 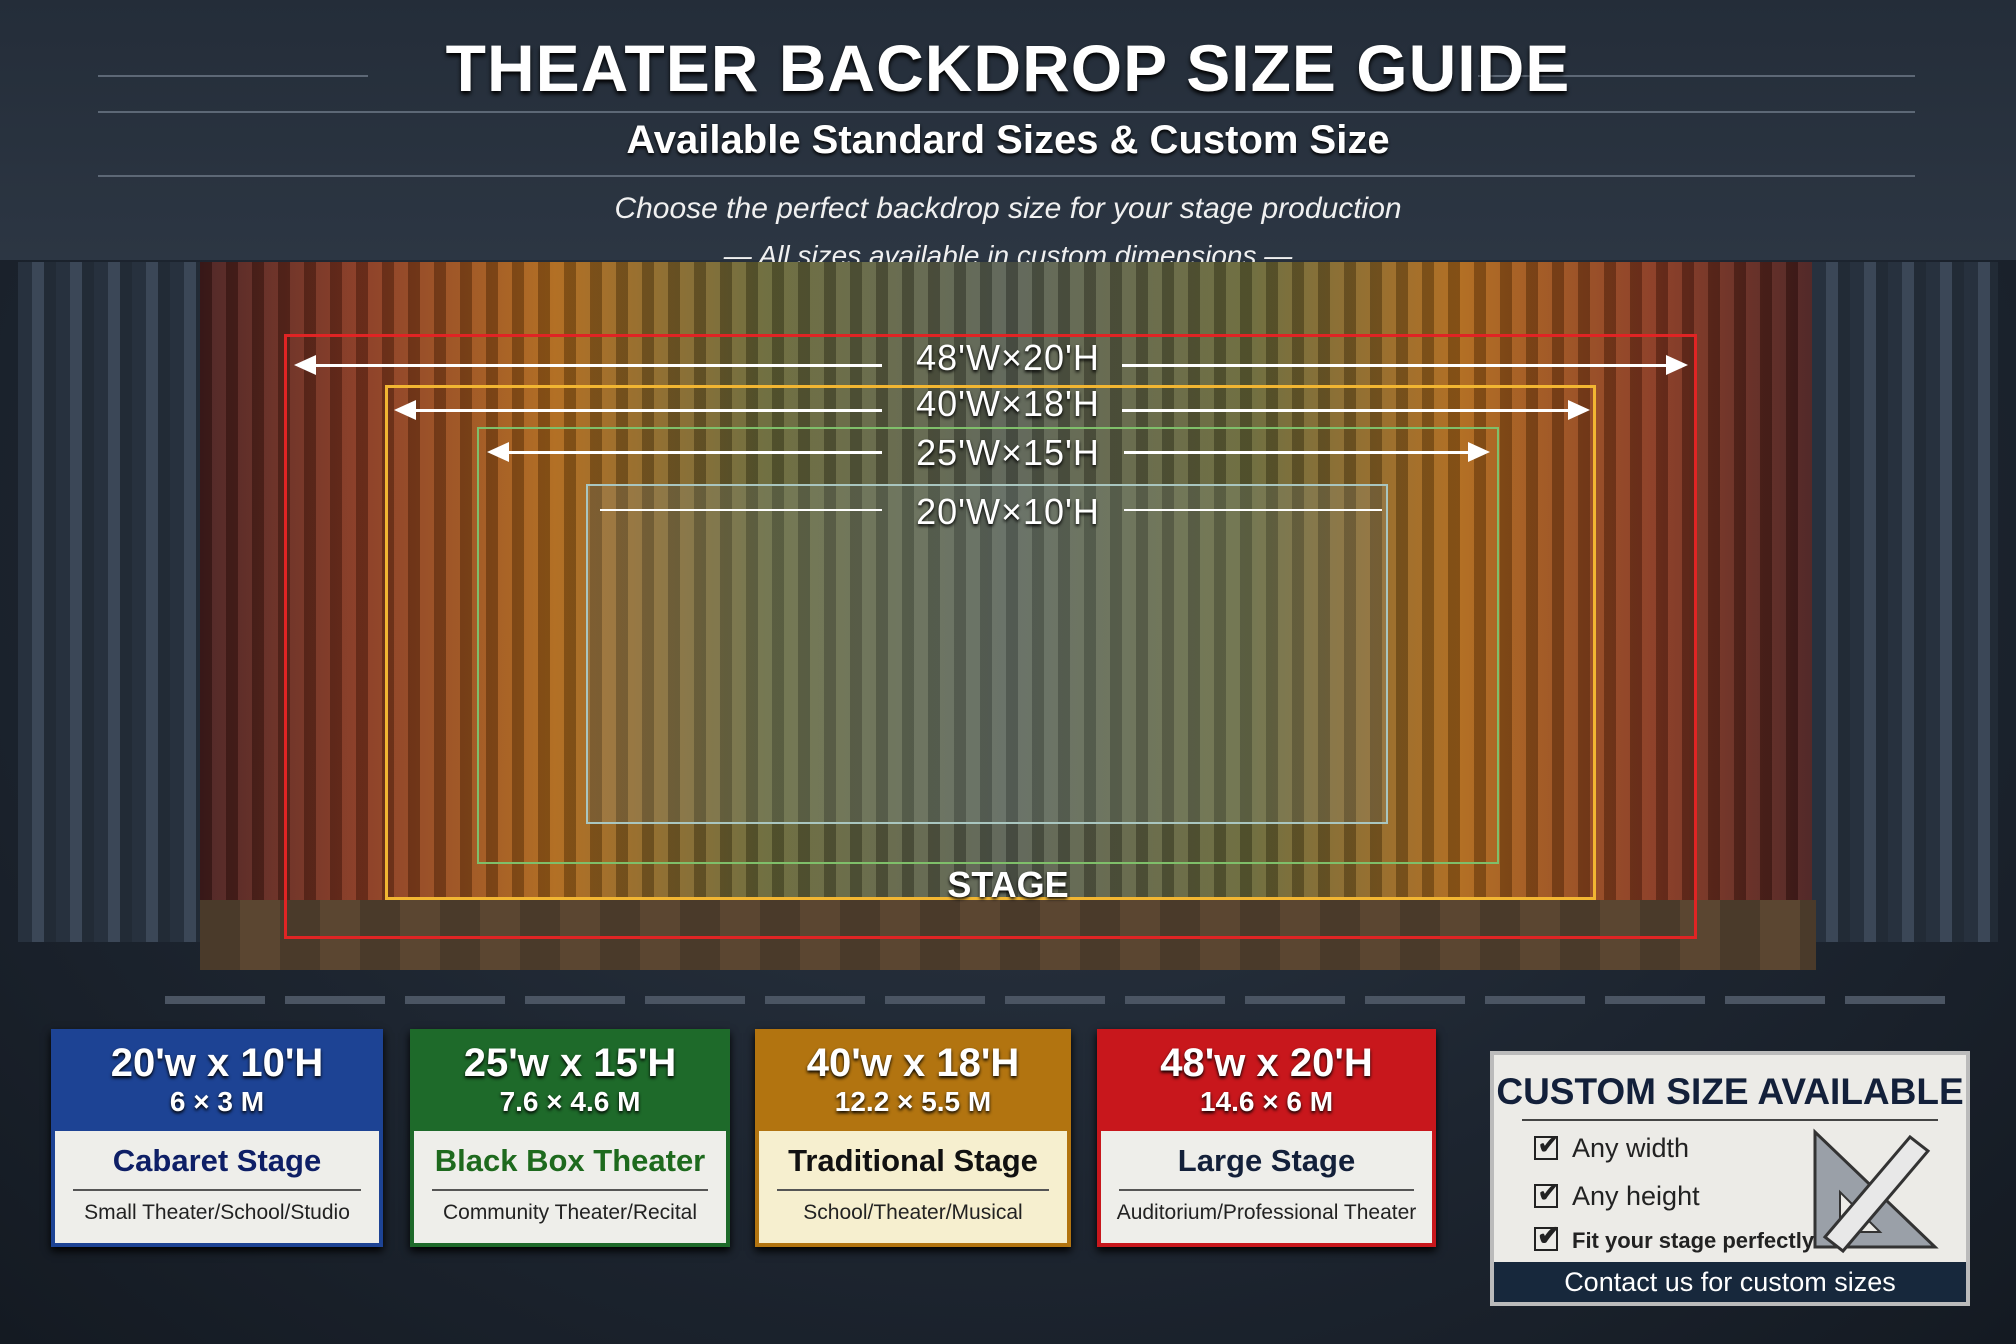 I want to click on dimension-label-20x10: 20'W×10'H, so click(x=1008, y=511).